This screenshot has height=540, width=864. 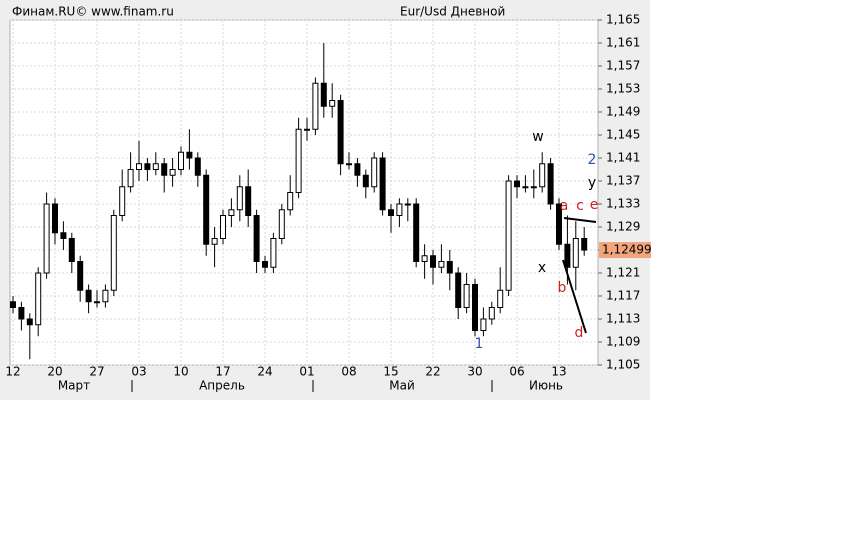 I want to click on y-tick-label: 1,105, so click(x=623, y=365).